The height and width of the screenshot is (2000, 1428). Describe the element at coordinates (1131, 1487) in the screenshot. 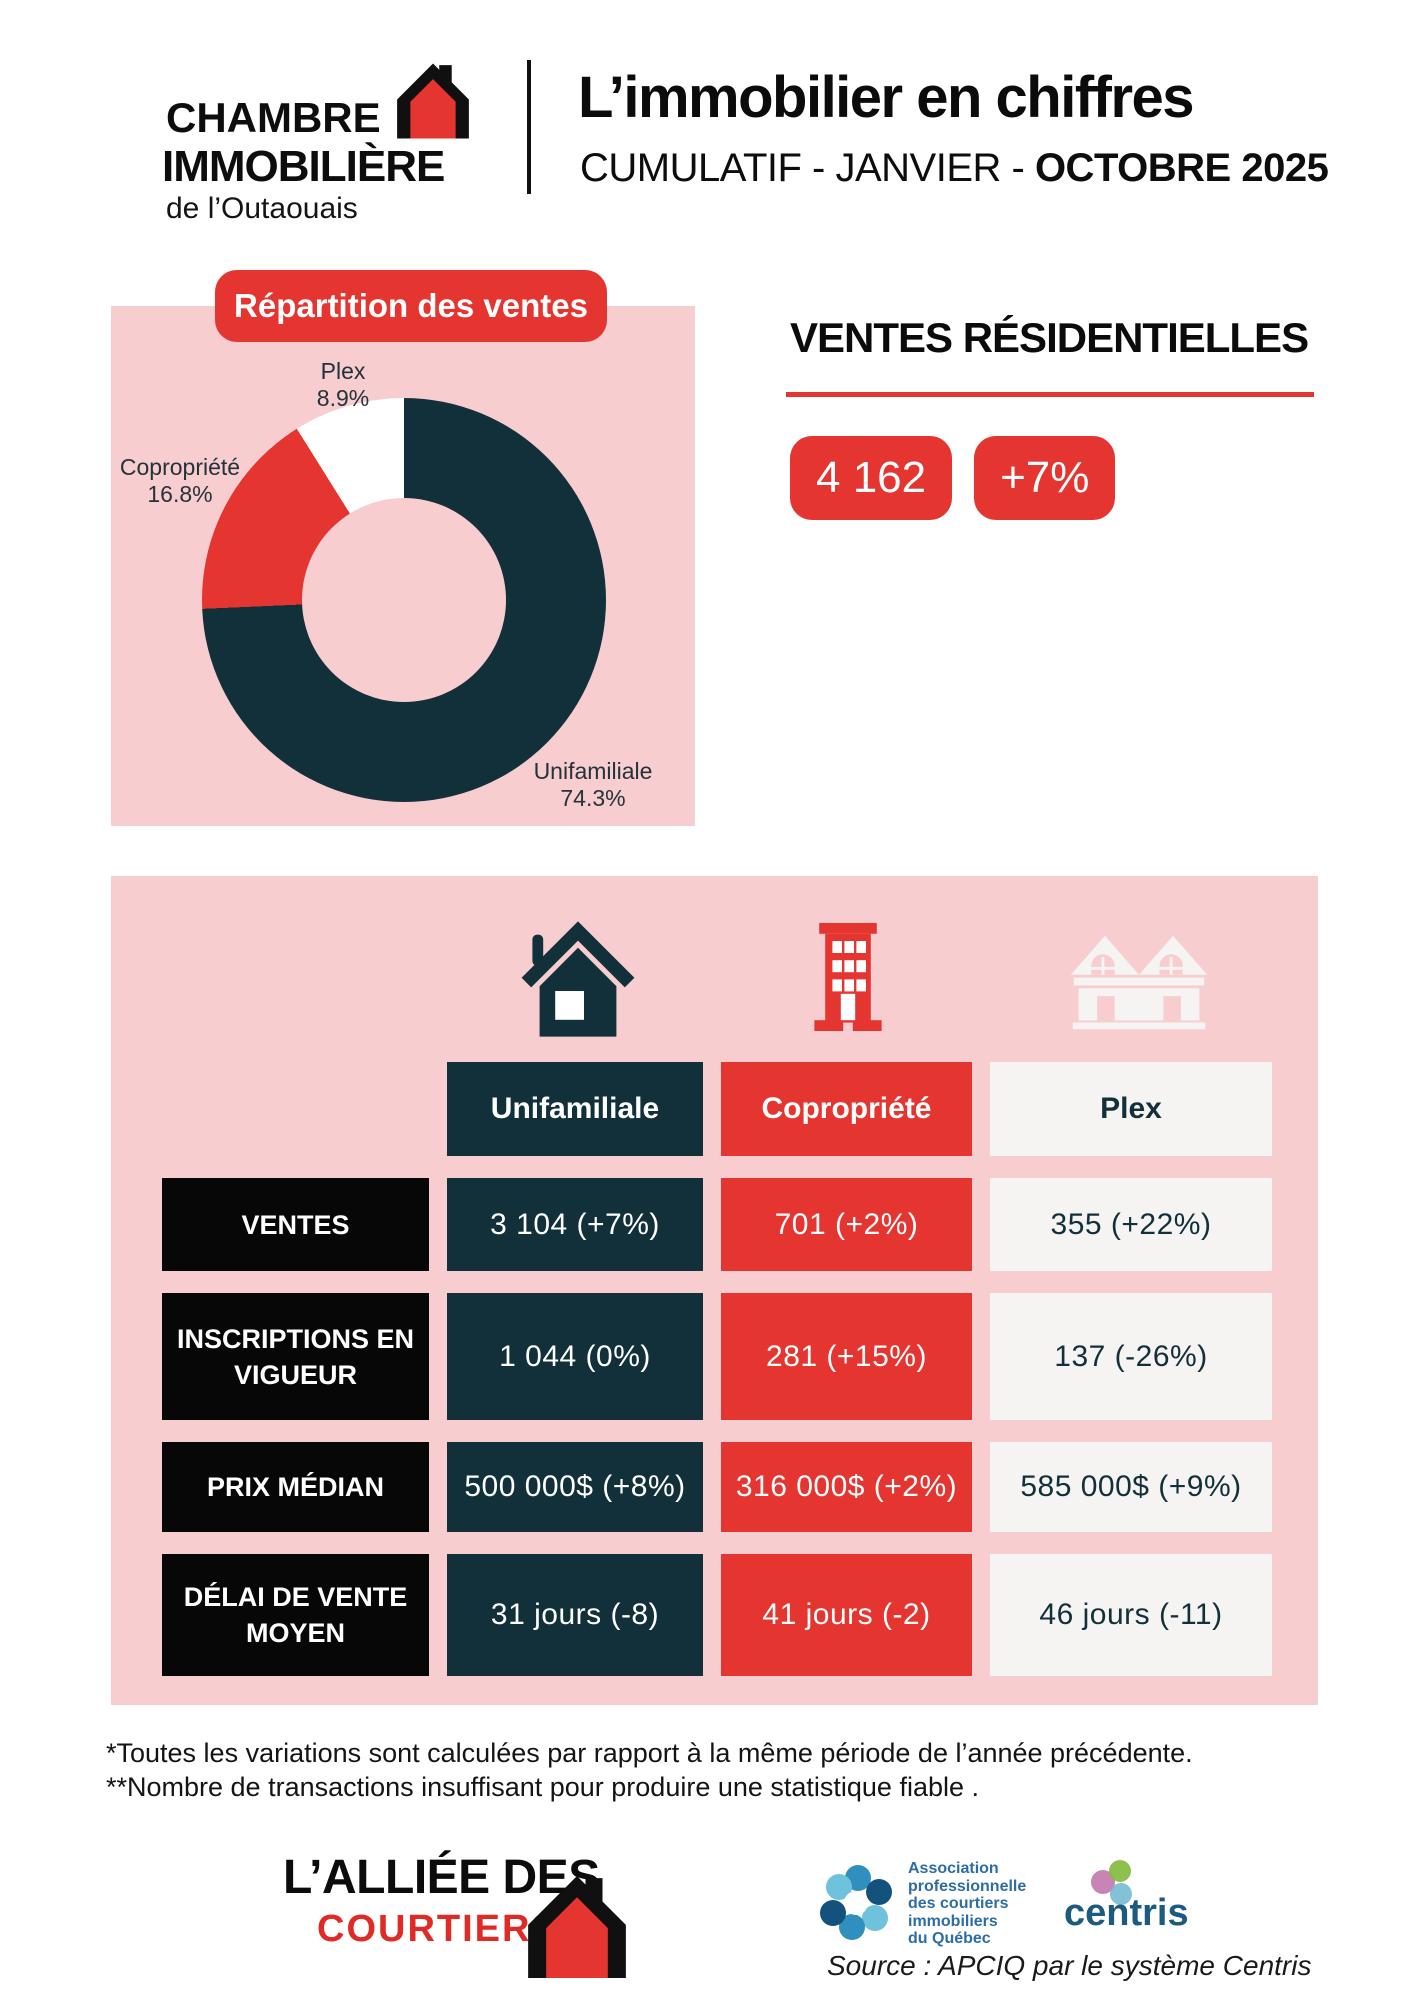

I see `cell-prix-plex: 585 000$ (+9%)` at that location.